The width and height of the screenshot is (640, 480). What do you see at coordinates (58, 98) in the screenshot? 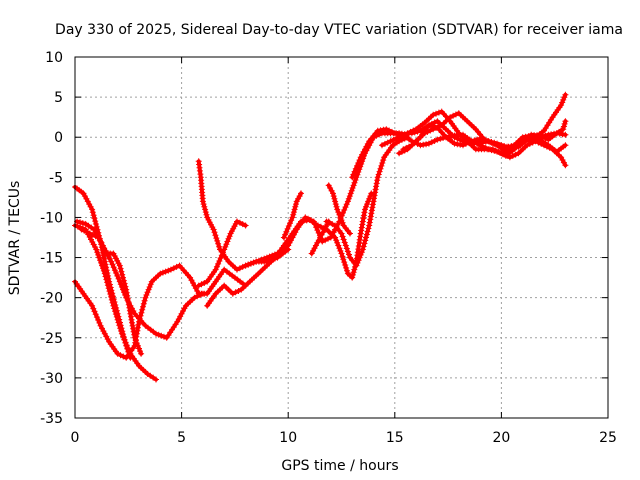
I see `y-tick-label: 5` at bounding box center [58, 98].